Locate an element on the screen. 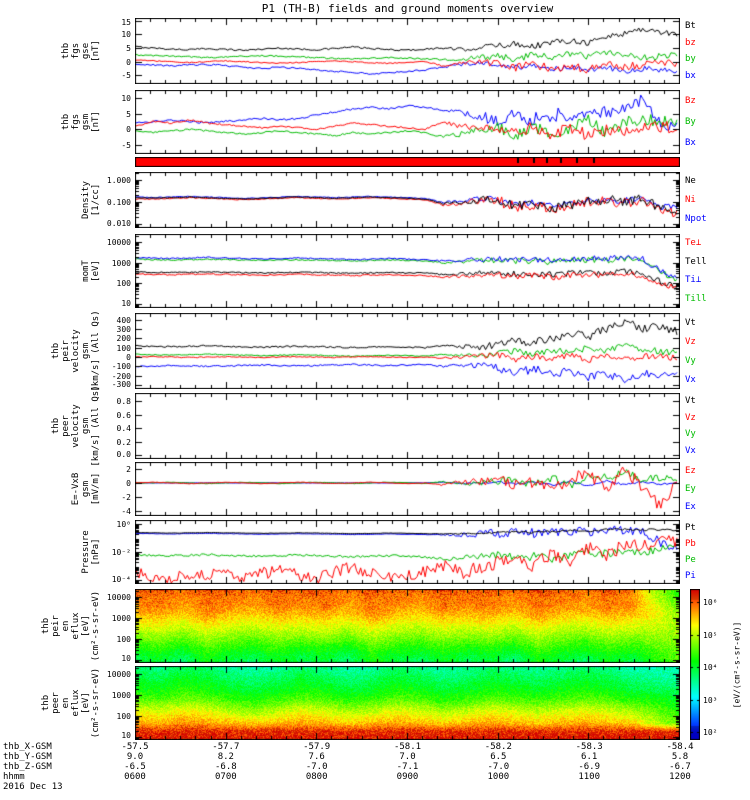 The image size is (750, 800). footer-value: -58.1 is located at coordinates (407, 747).